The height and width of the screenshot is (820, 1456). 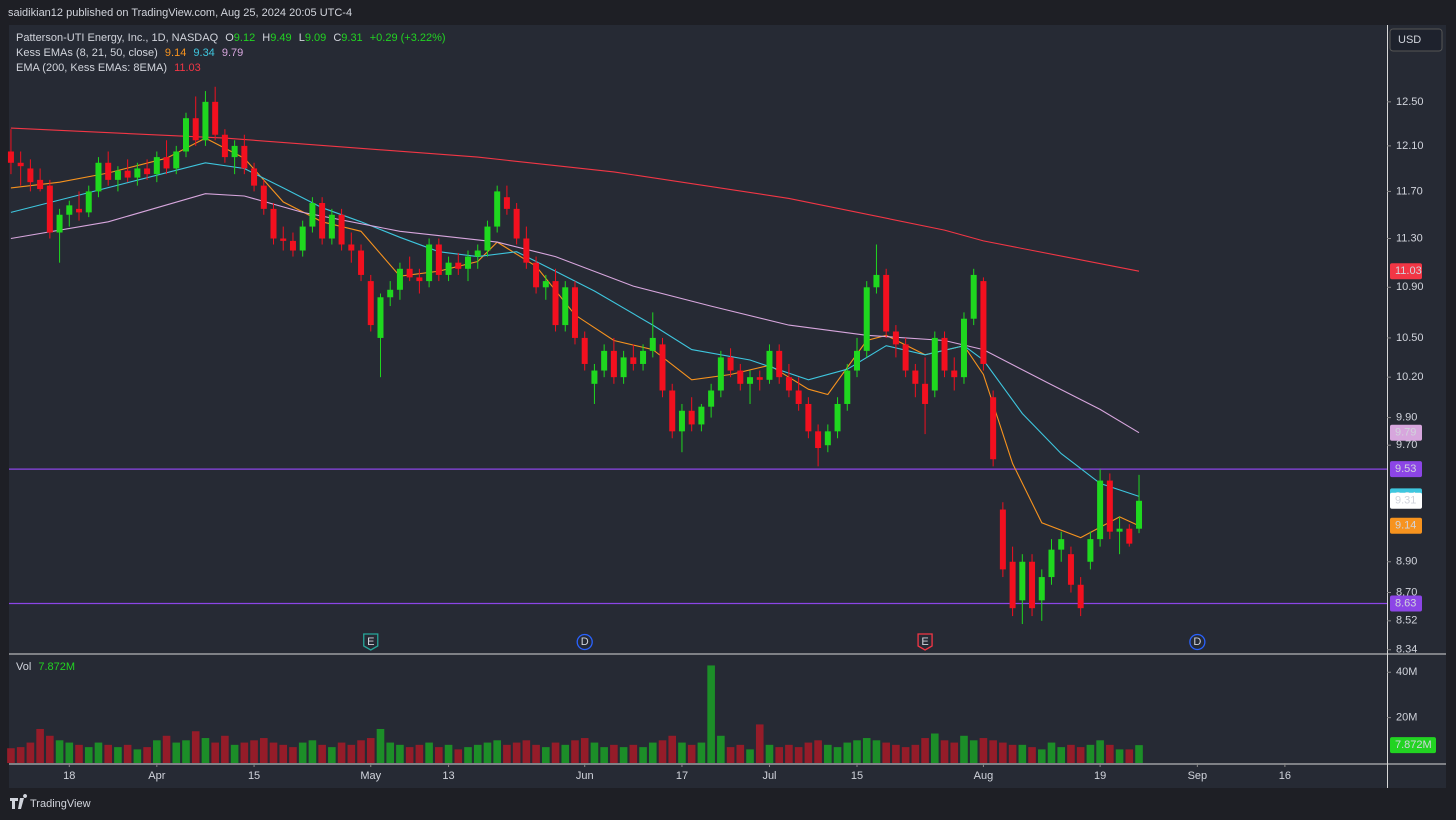 What do you see at coordinates (575, 199) in the screenshot?
I see `ema-line` at bounding box center [575, 199].